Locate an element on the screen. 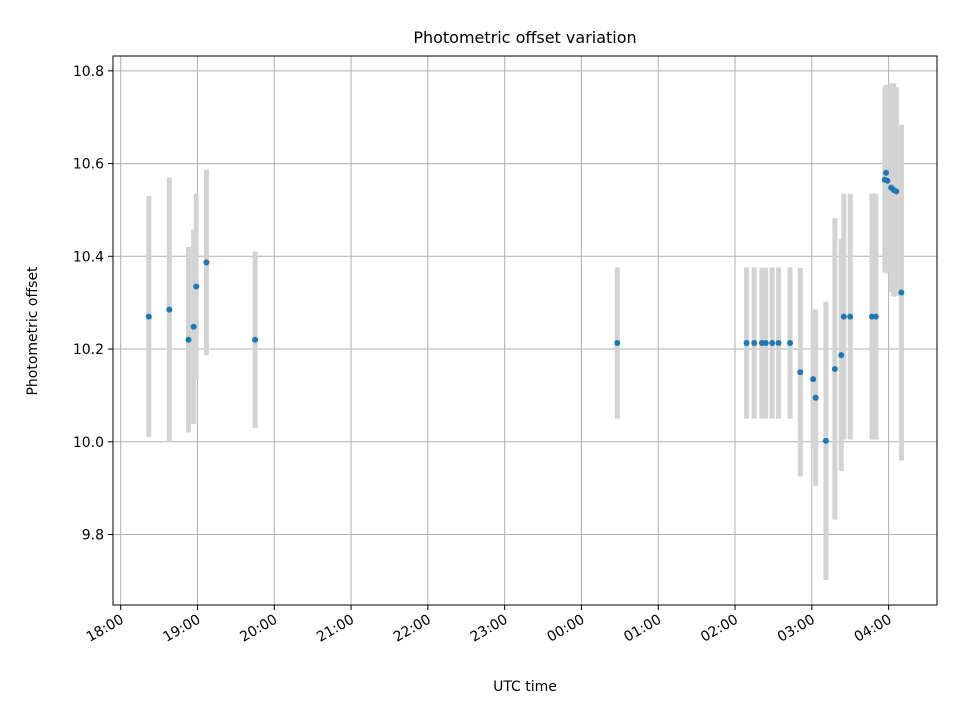 This screenshot has width=960, height=724. y-tick-label: 10.0 is located at coordinates (88, 443).